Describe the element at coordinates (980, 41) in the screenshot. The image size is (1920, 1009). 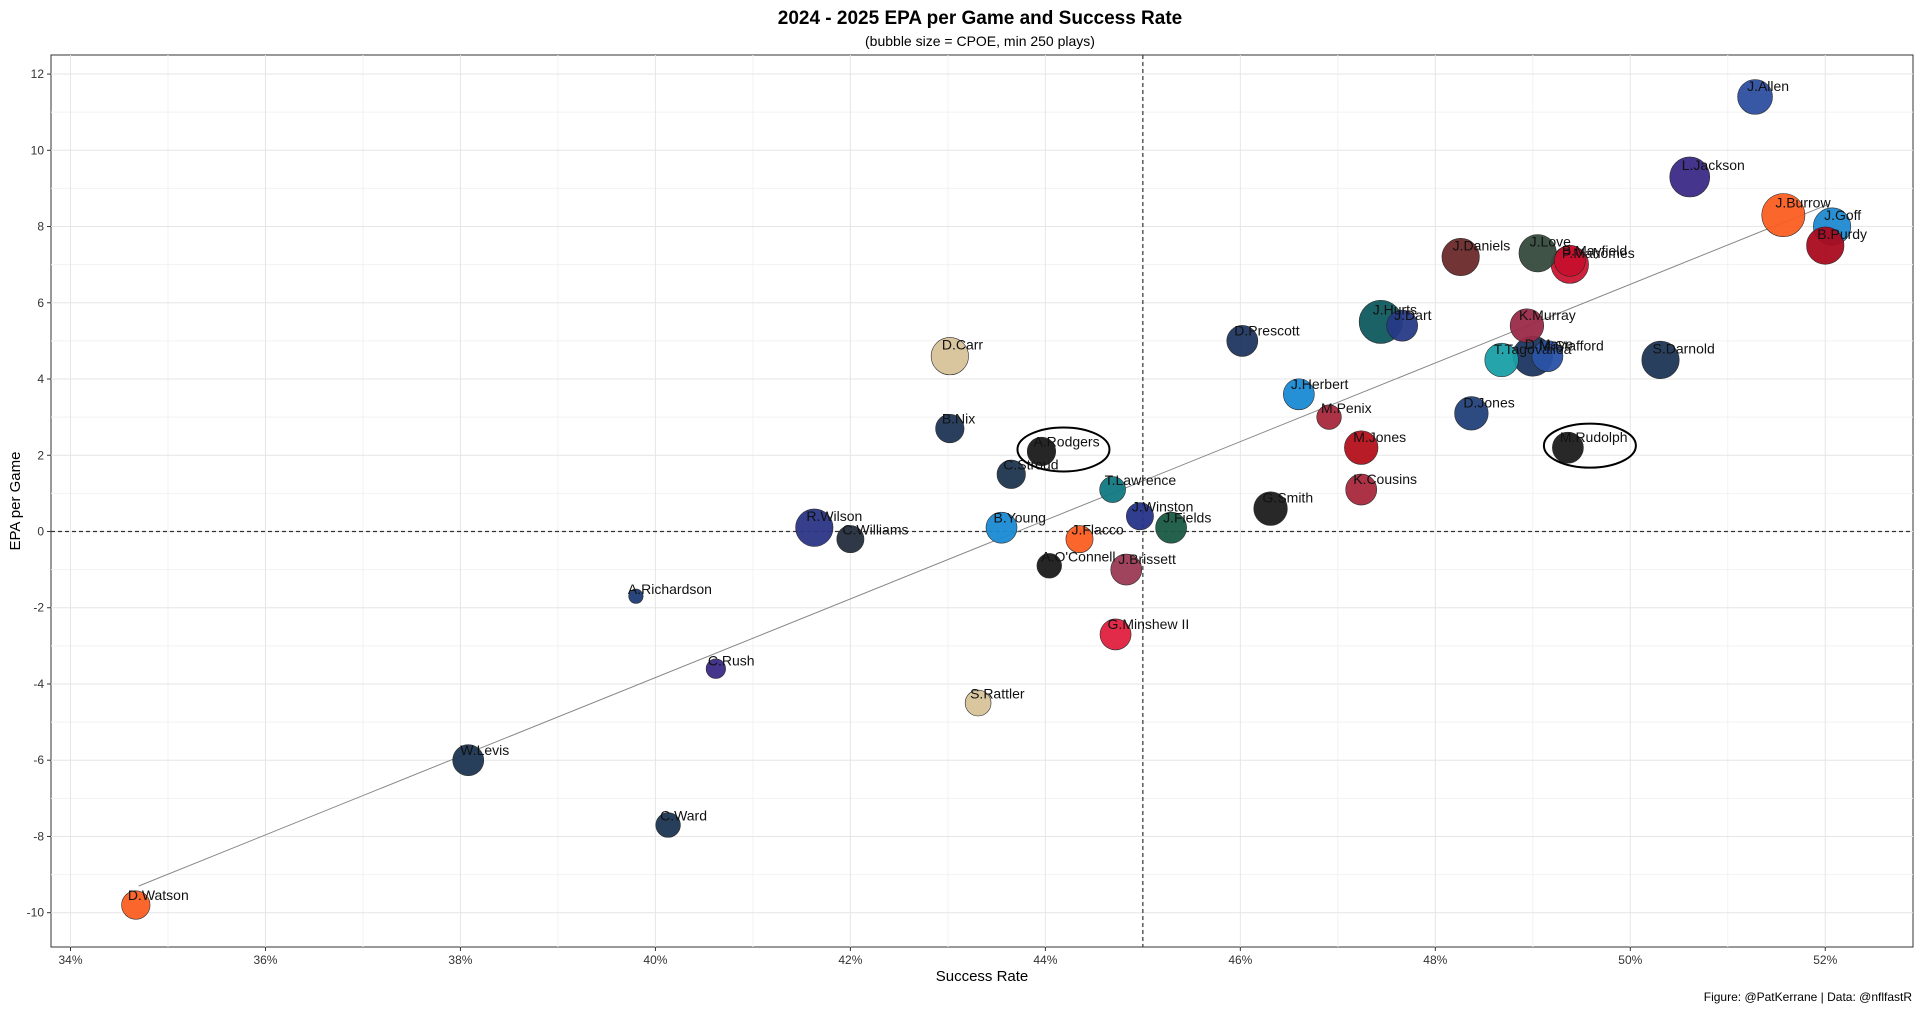
I see `chart-subtitle: (bubble size = CPOE, min 250 plays)` at that location.